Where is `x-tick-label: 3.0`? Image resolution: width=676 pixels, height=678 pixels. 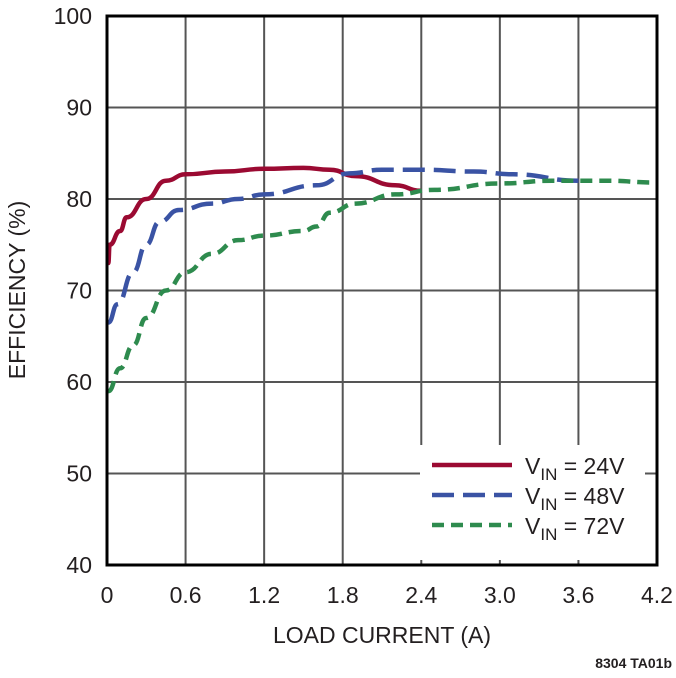
x-tick-label: 3.0 is located at coordinates (500, 595).